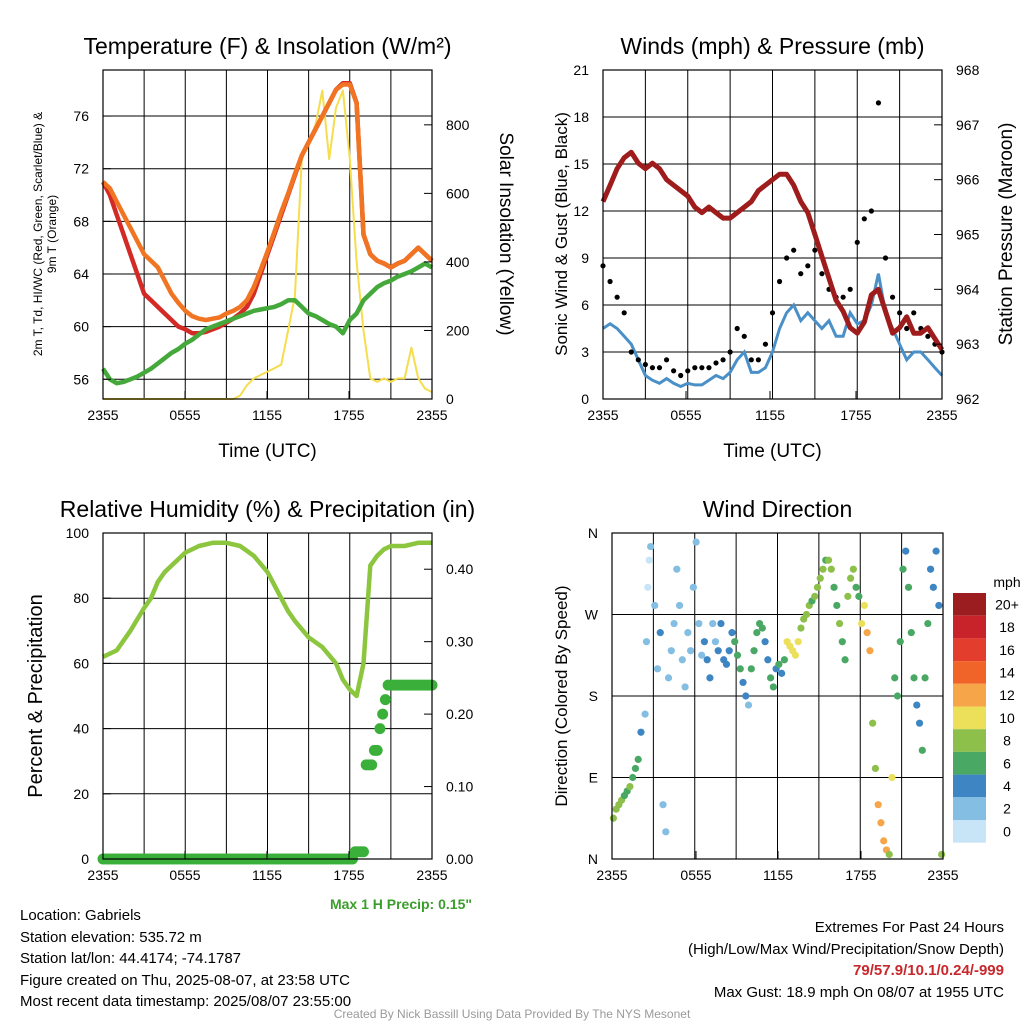 This screenshot has height=1024, width=1024. I want to click on max-precip-note: Max 1 H Precip: 0.15", so click(400, 904).